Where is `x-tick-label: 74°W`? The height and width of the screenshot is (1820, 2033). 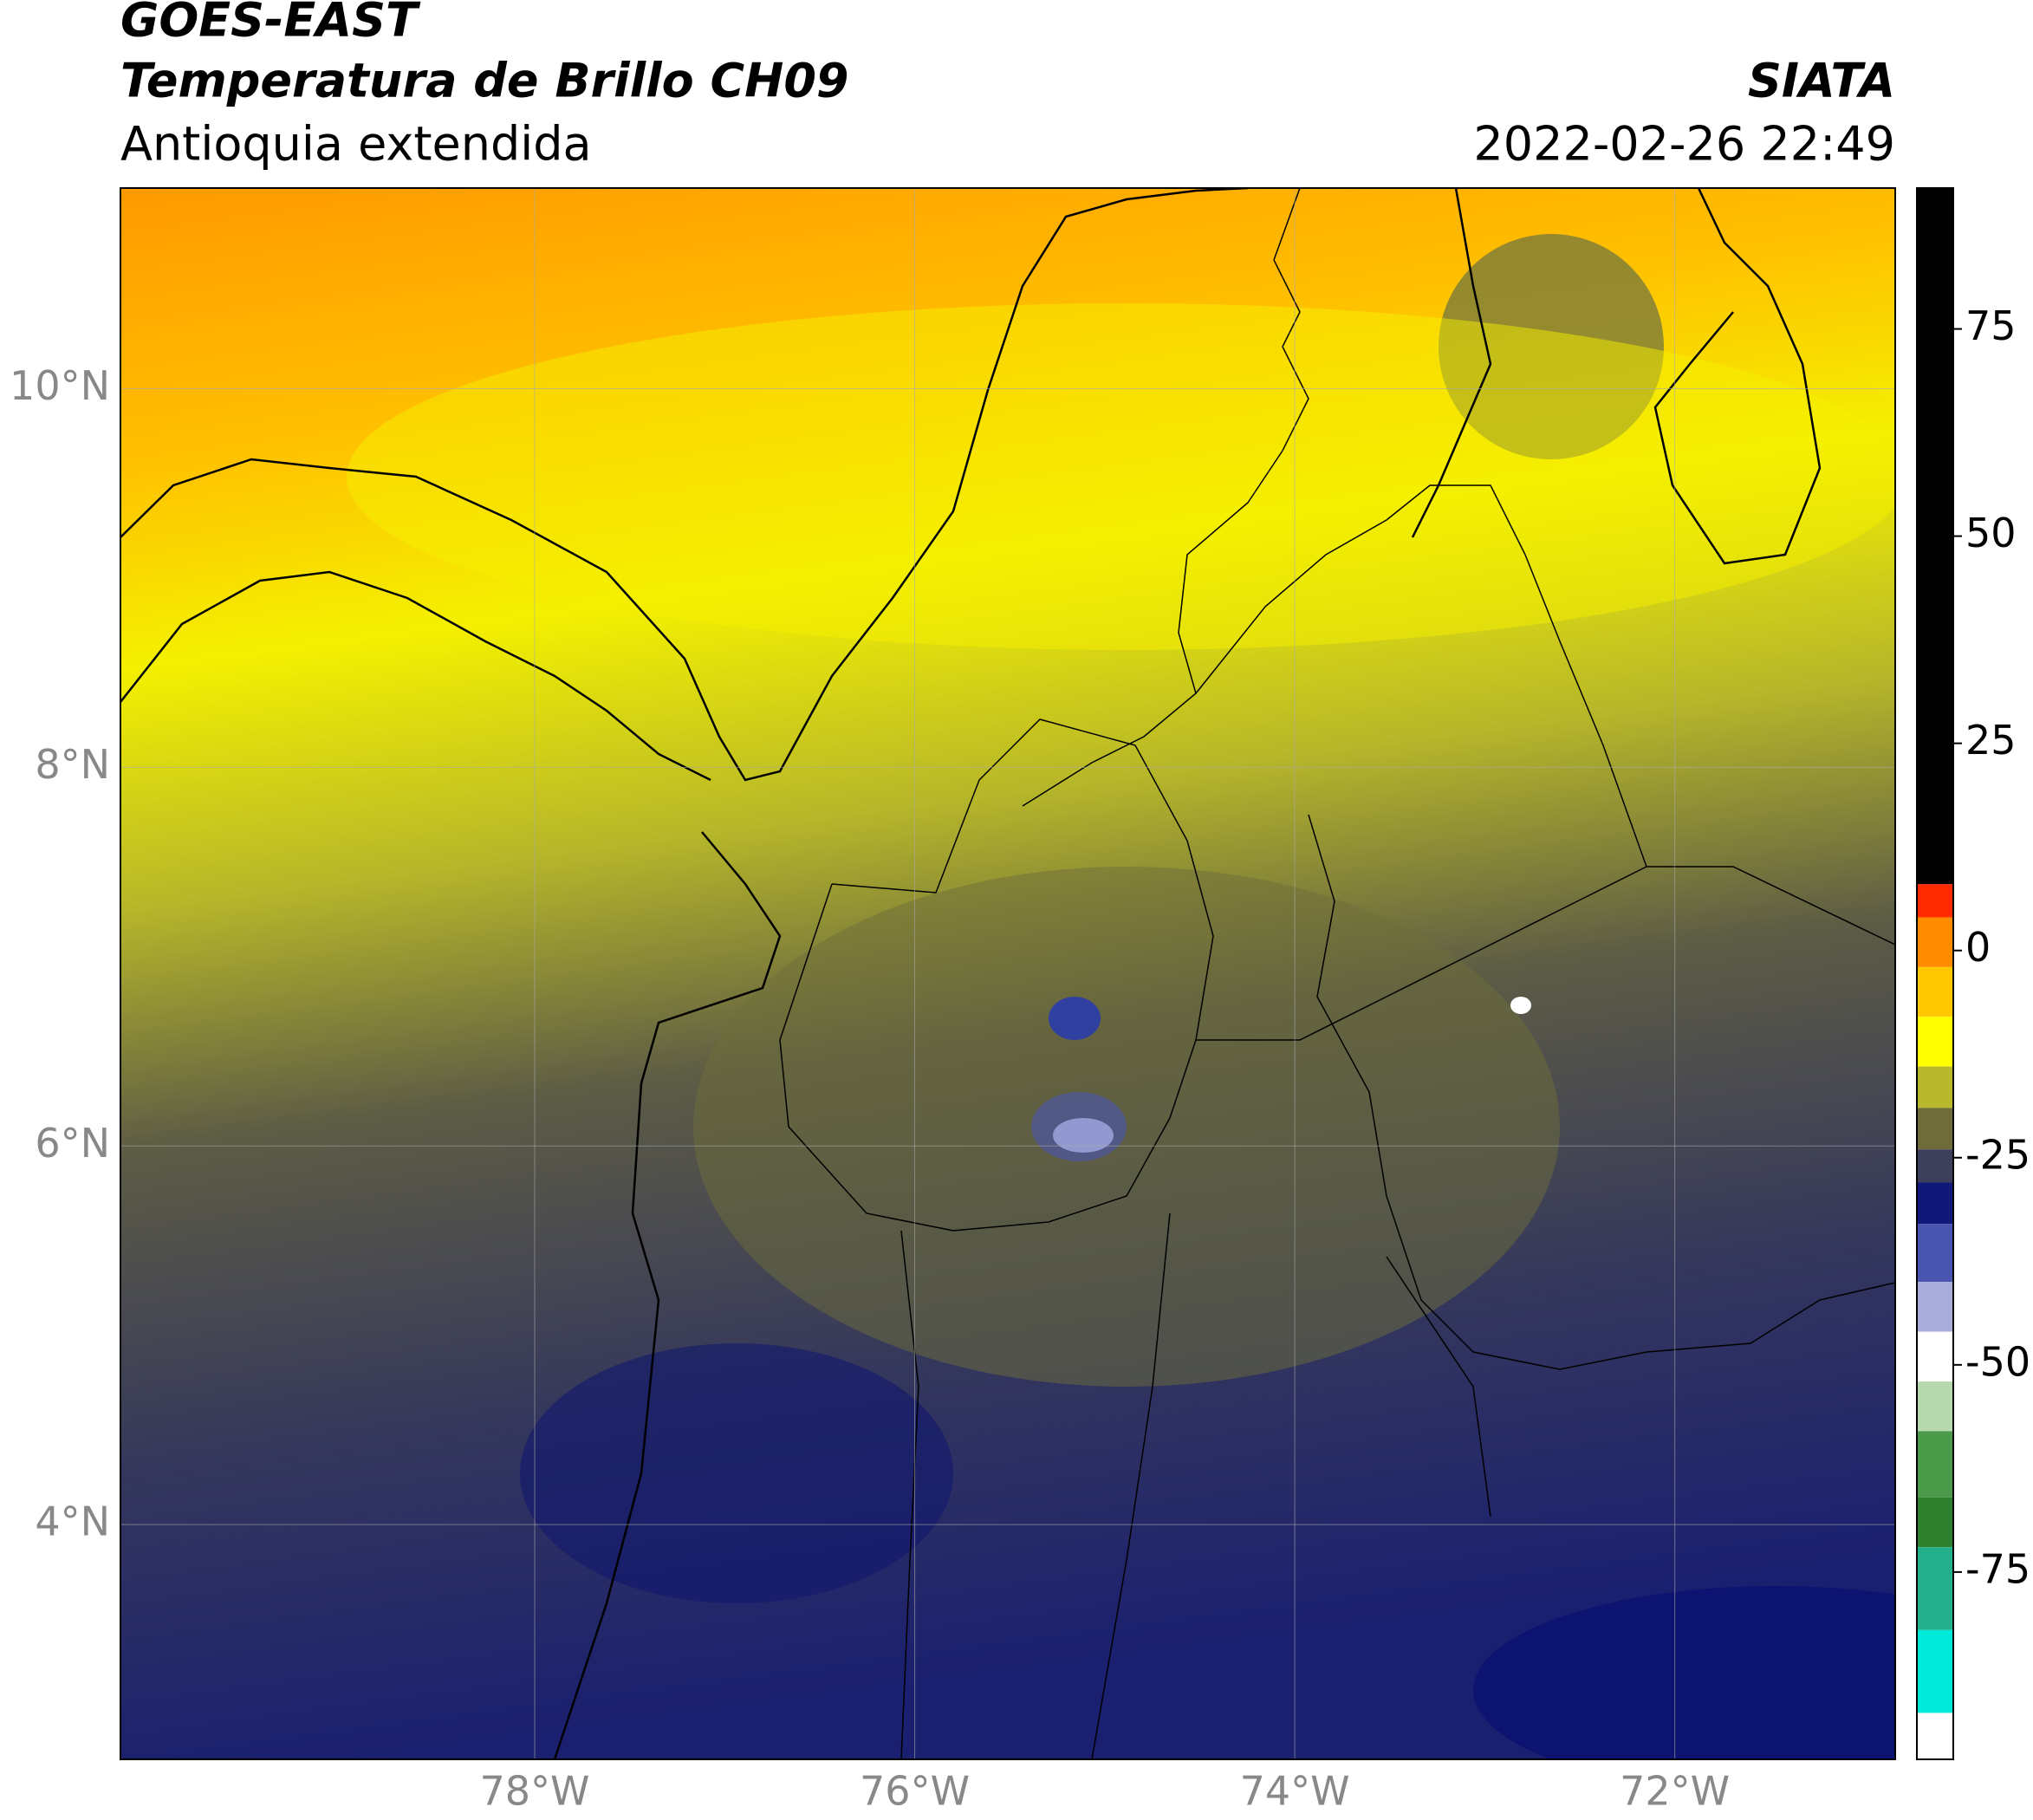 x-tick-label: 74°W is located at coordinates (1295, 1791).